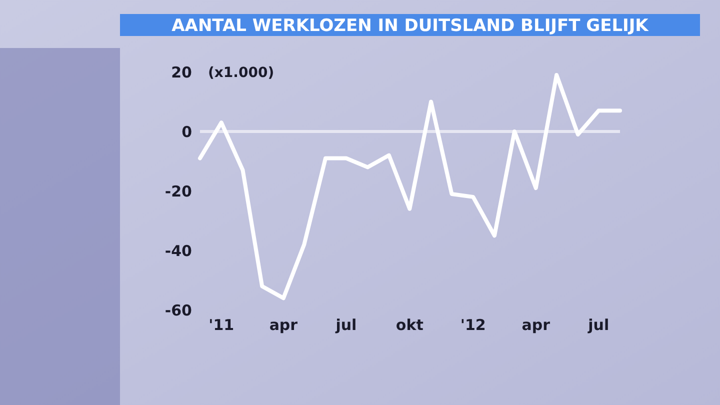 The width and height of the screenshot is (720, 405). What do you see at coordinates (473, 325) in the screenshot?
I see `x-tick-label: '12` at bounding box center [473, 325].